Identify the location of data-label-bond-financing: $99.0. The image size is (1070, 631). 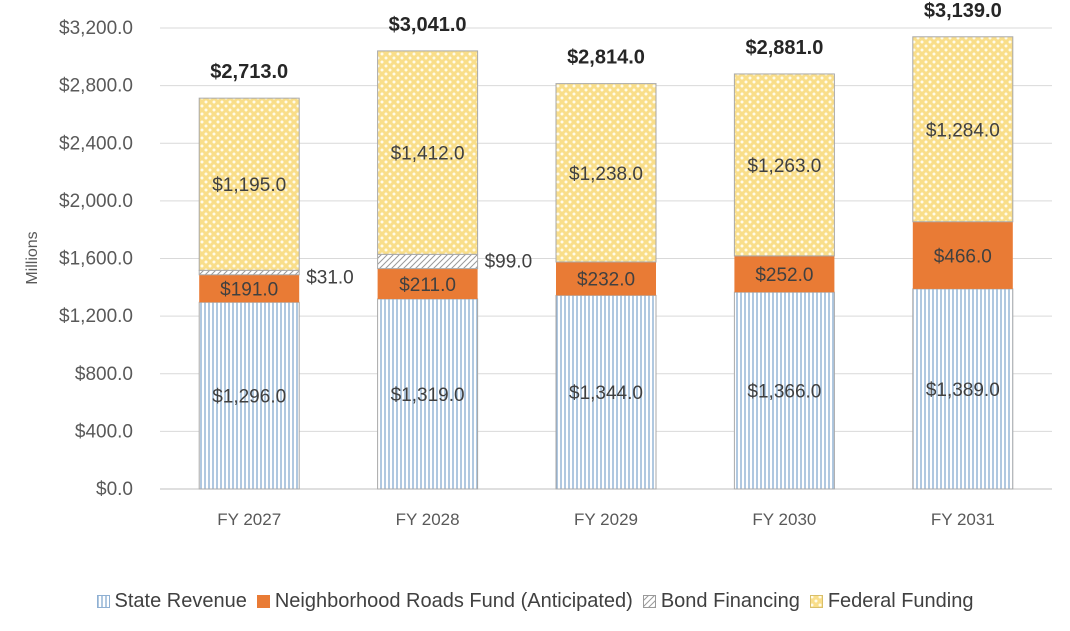
(509, 261).